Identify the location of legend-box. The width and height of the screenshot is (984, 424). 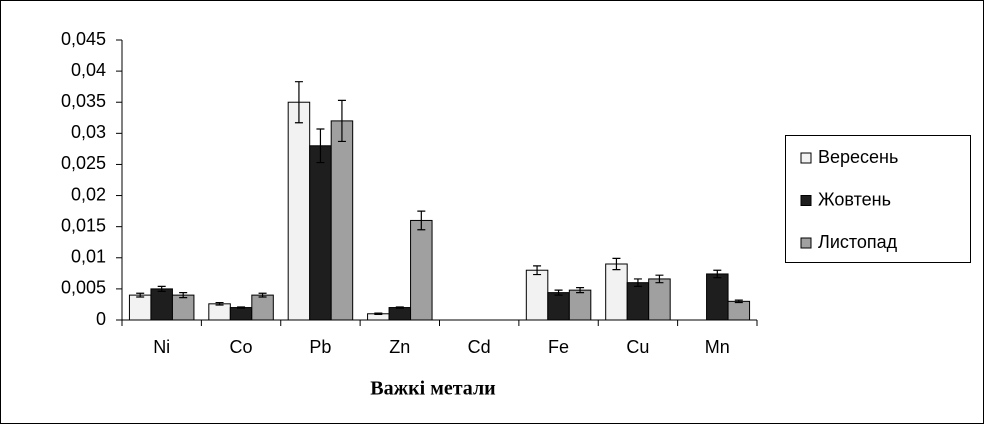
(878, 199).